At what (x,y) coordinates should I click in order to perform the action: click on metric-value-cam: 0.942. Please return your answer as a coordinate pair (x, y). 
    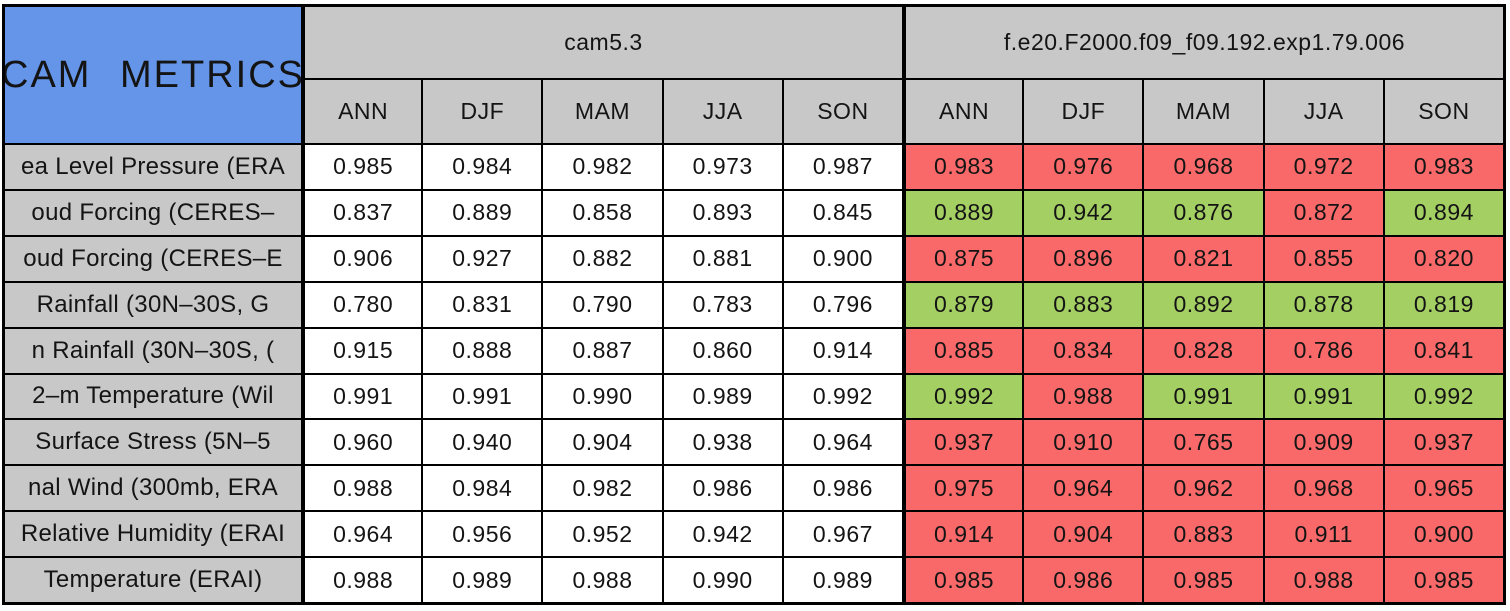
    Looking at the image, I should click on (722, 534).